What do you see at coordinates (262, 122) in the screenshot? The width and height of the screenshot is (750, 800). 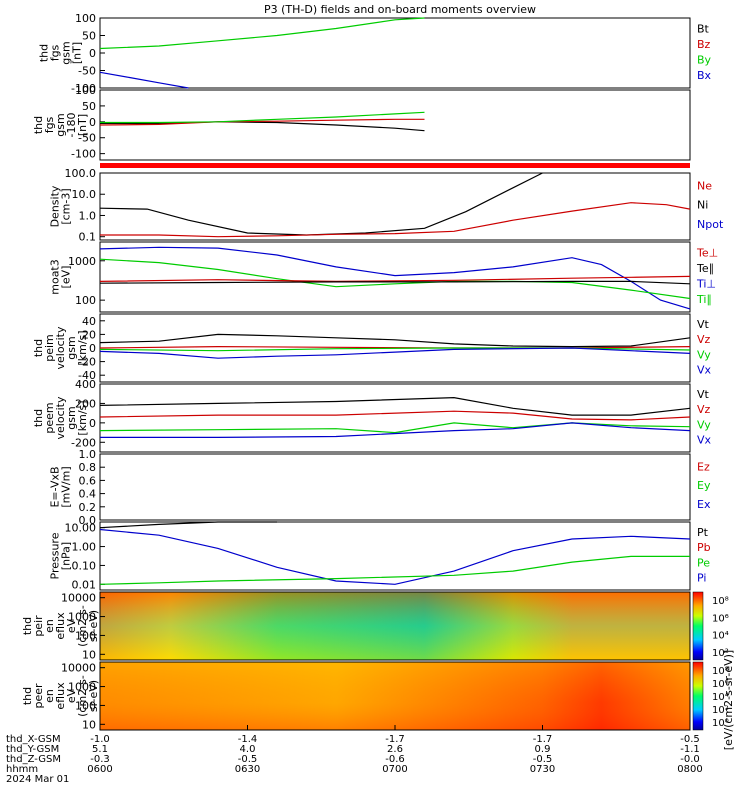 I see `series-line-red` at bounding box center [262, 122].